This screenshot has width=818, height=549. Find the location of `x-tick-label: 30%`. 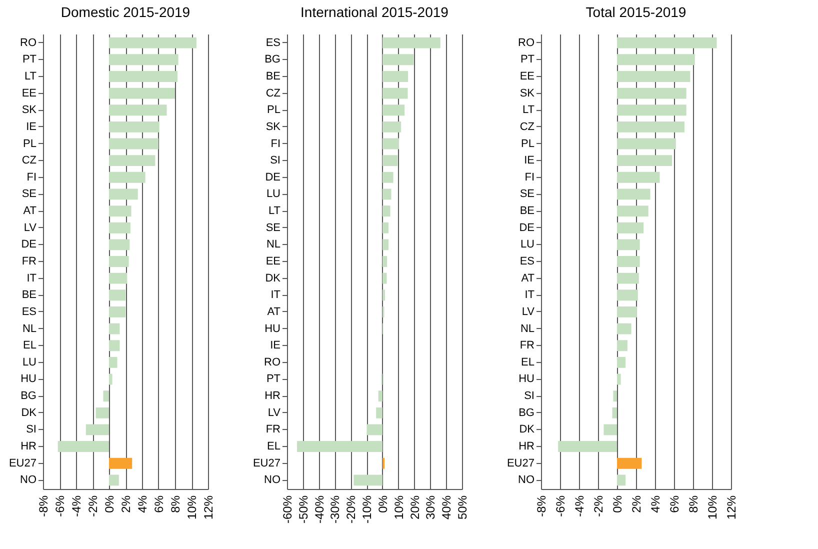

x-tick-label: 30% is located at coordinates (431, 507).